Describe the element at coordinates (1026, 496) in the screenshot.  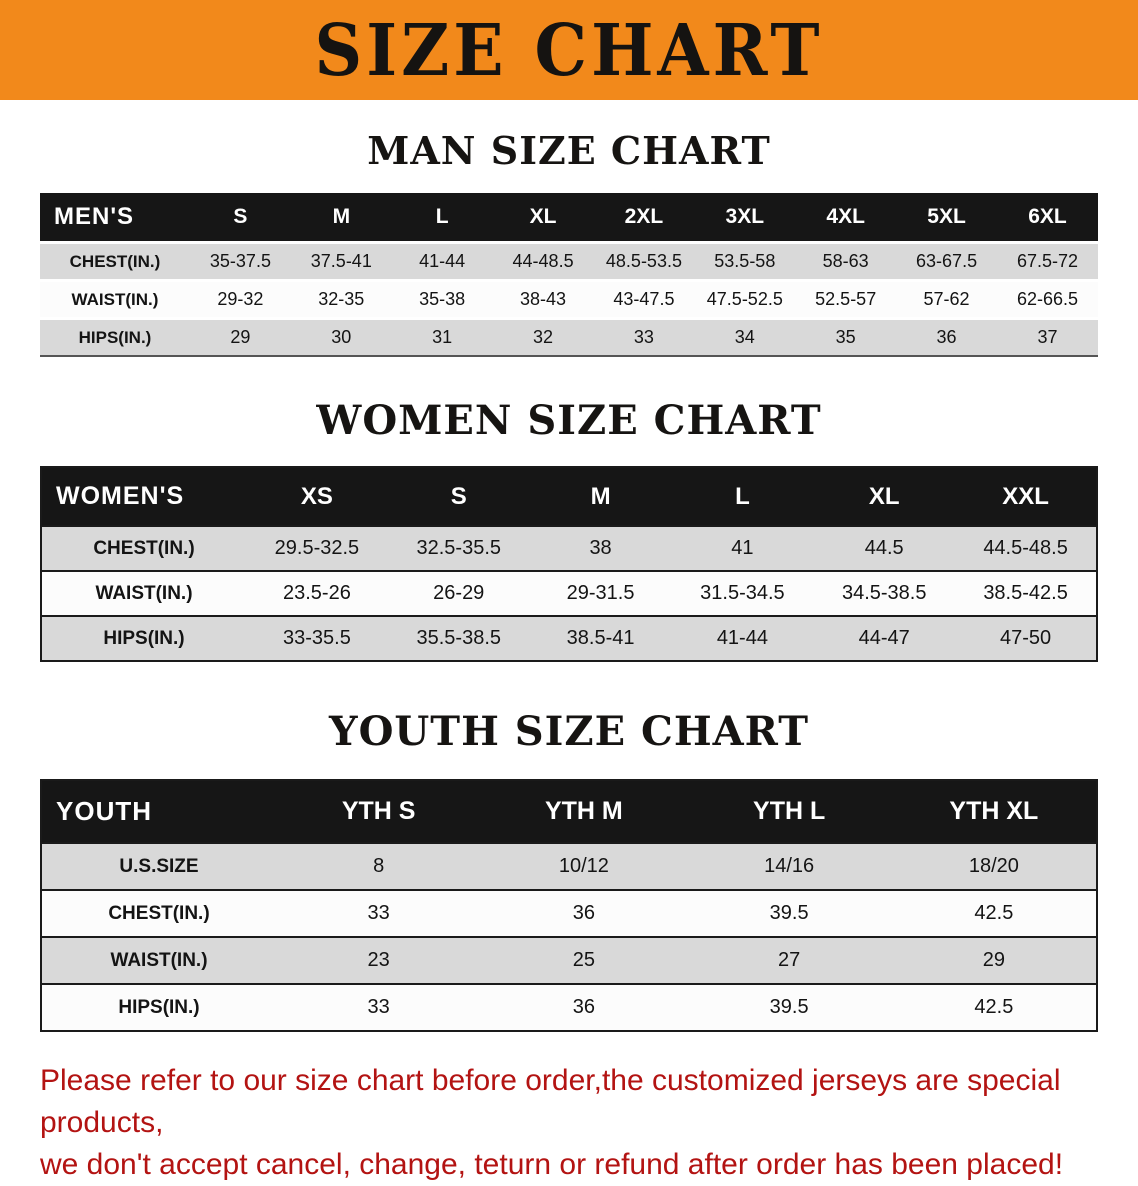
I see `column-header: XXL` at that location.